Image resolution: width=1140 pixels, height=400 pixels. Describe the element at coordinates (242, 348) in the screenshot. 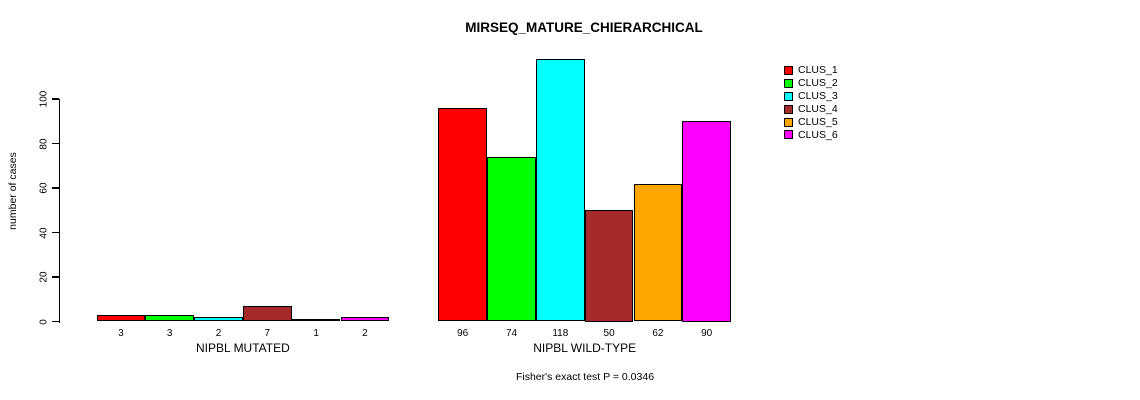

I see `group-label-nipbl-mutated: NIPBL MUTATED` at that location.